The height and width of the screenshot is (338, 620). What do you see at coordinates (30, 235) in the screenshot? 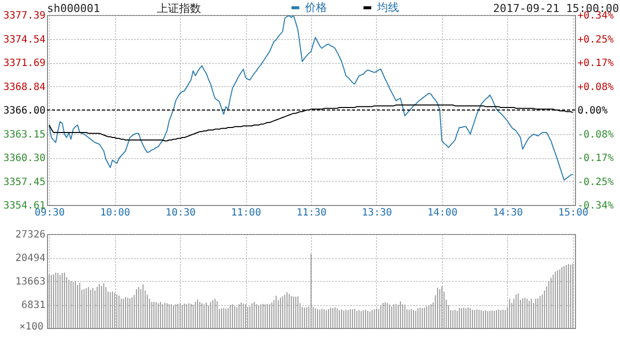
I see `y-tick-label: 27326` at bounding box center [30, 235].